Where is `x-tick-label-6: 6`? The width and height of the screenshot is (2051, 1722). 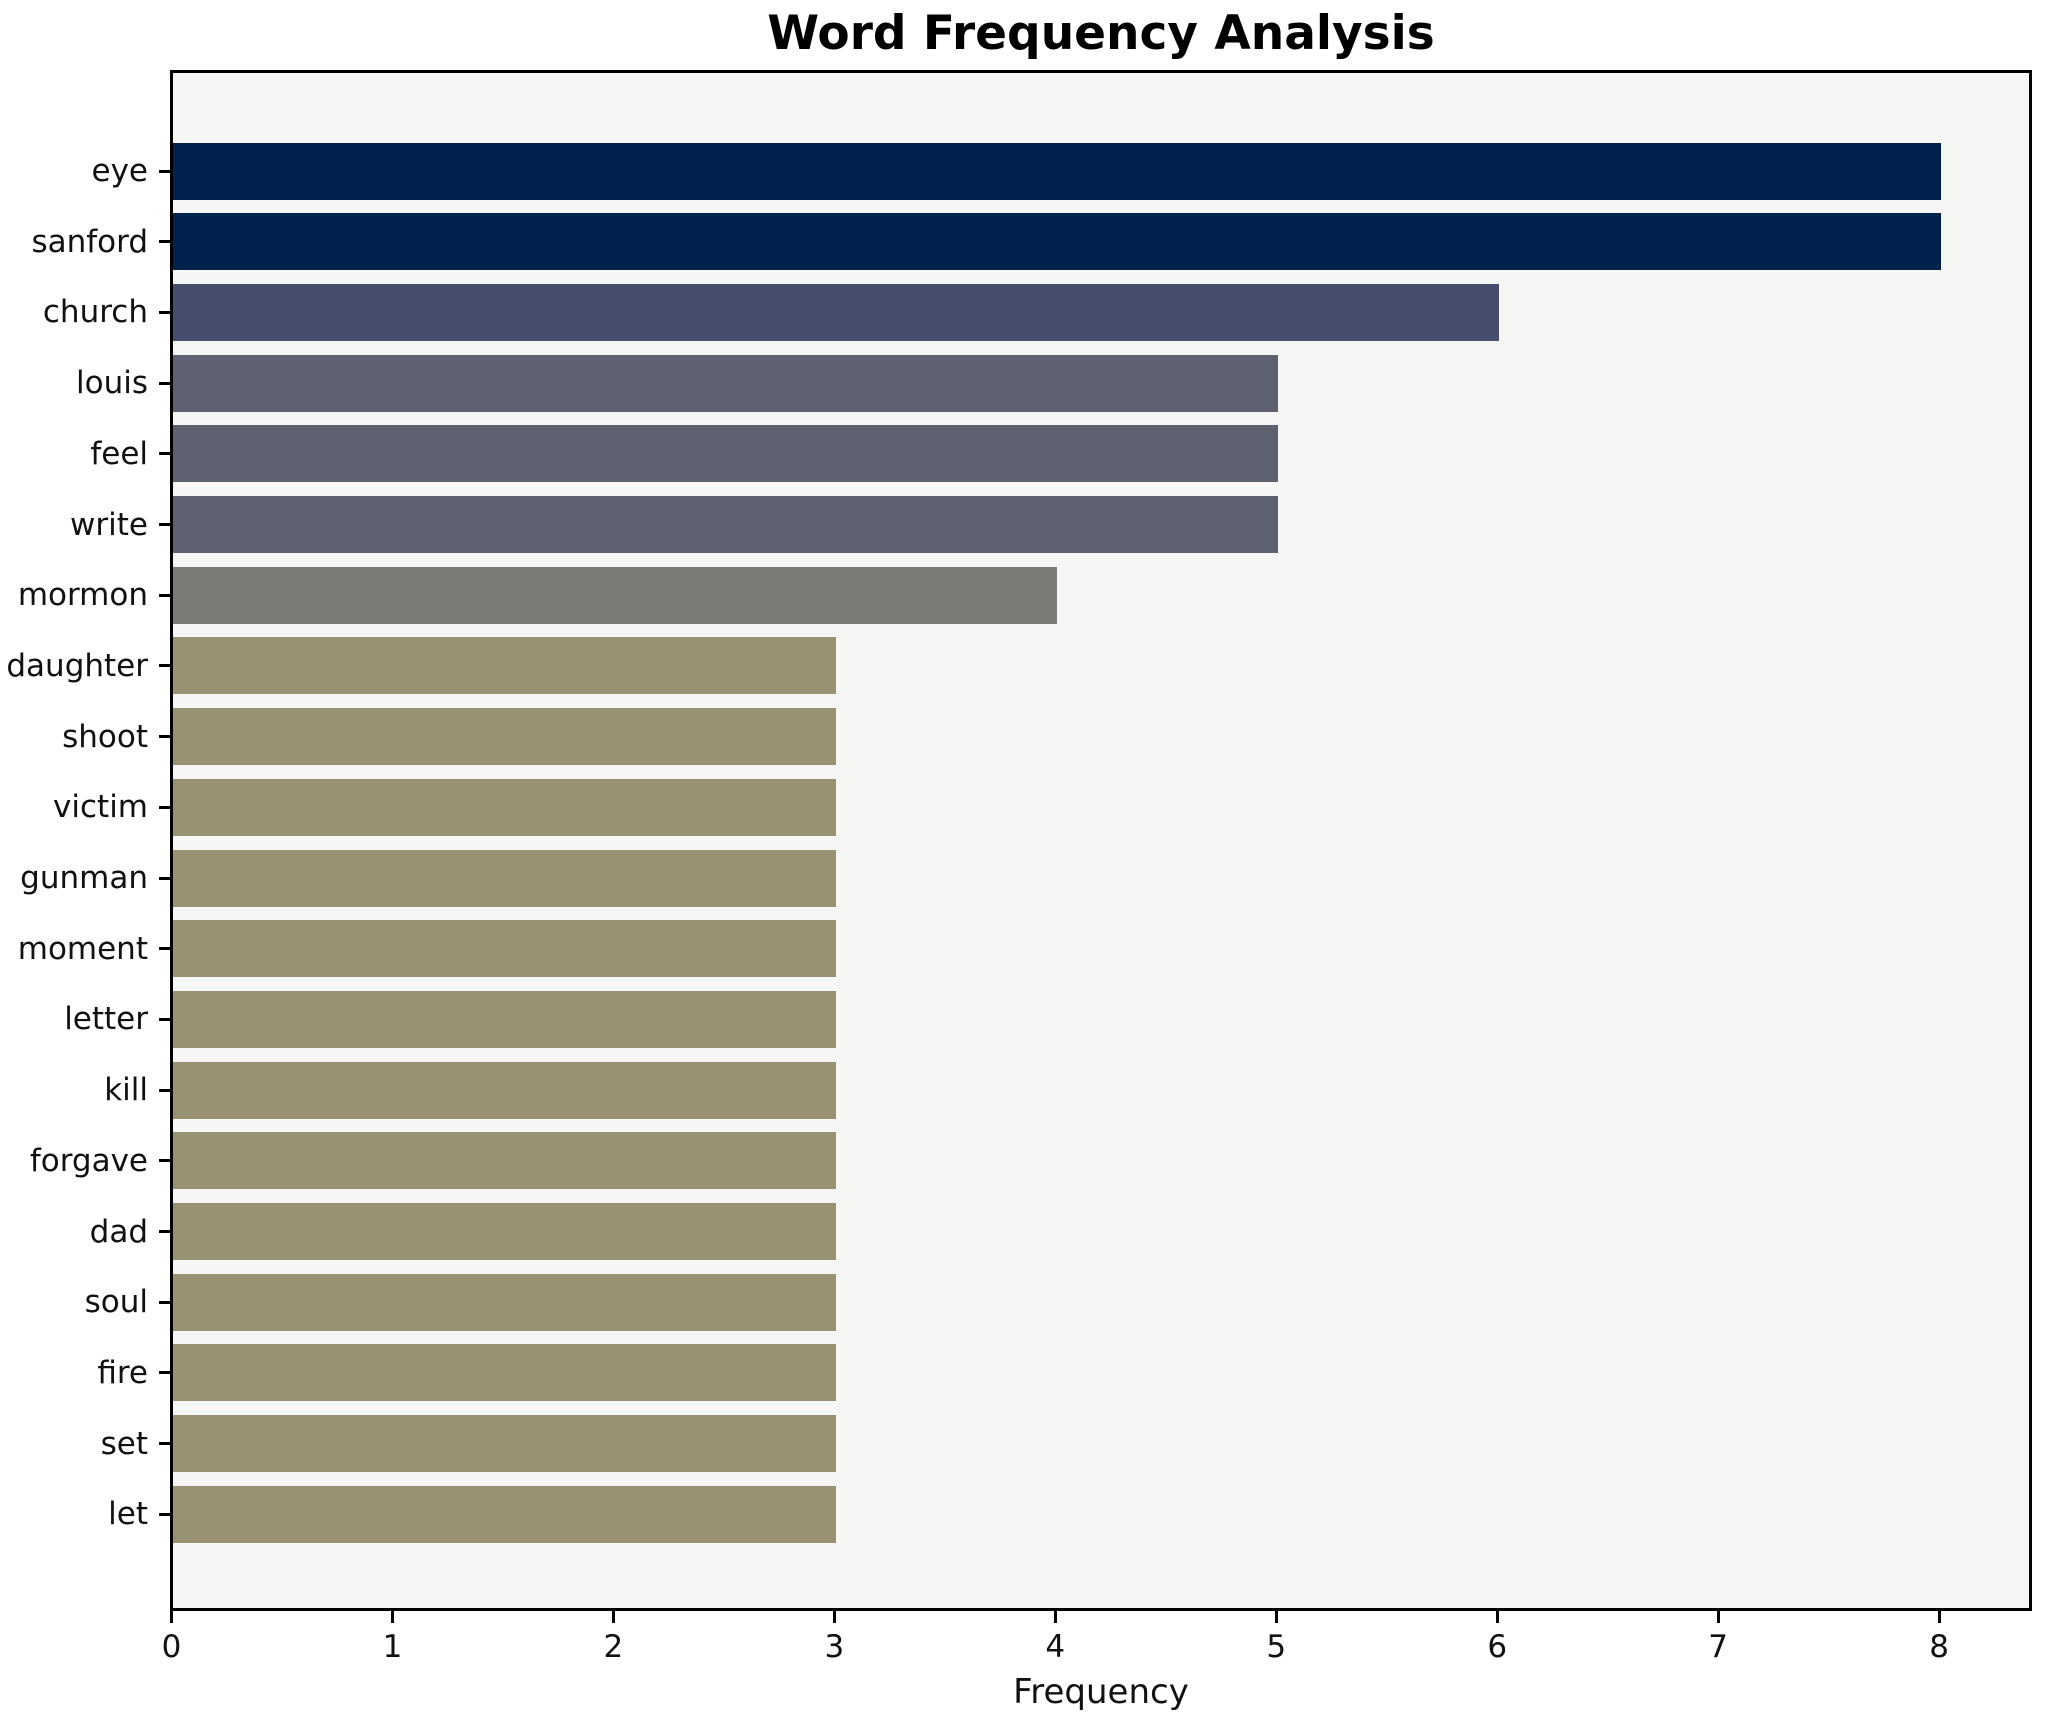 x-tick-label-6: 6 is located at coordinates (1497, 1647).